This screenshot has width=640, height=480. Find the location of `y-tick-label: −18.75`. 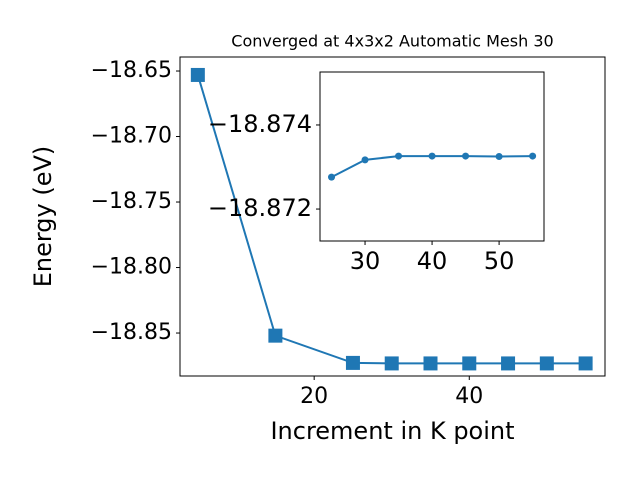

y-tick-label: −18.75 is located at coordinates (131, 201).